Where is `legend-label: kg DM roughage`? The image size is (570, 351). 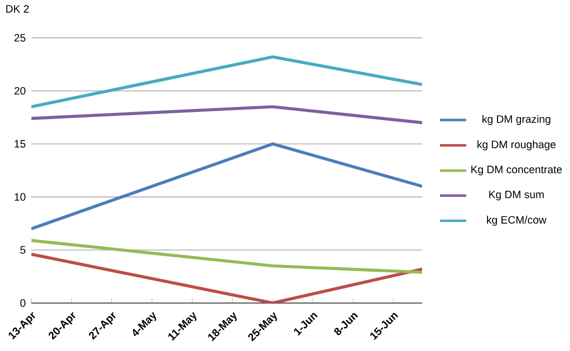 legend-label: kg DM roughage is located at coordinates (516, 145).